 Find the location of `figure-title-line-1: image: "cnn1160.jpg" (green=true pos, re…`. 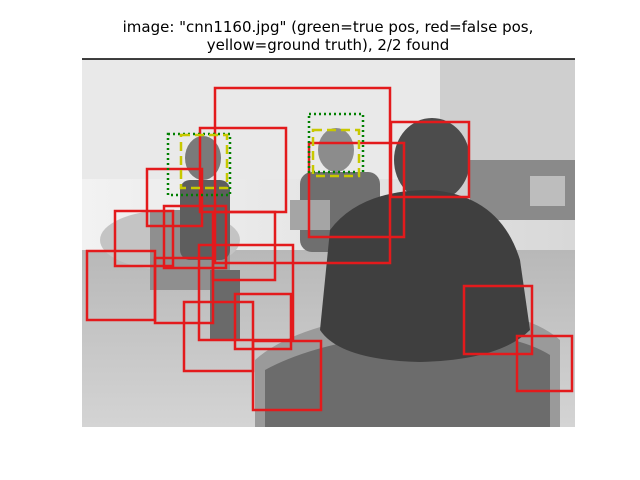

figure-title-line-1: image: "cnn1160.jpg" (green=true pos, re… is located at coordinates (328, 27).